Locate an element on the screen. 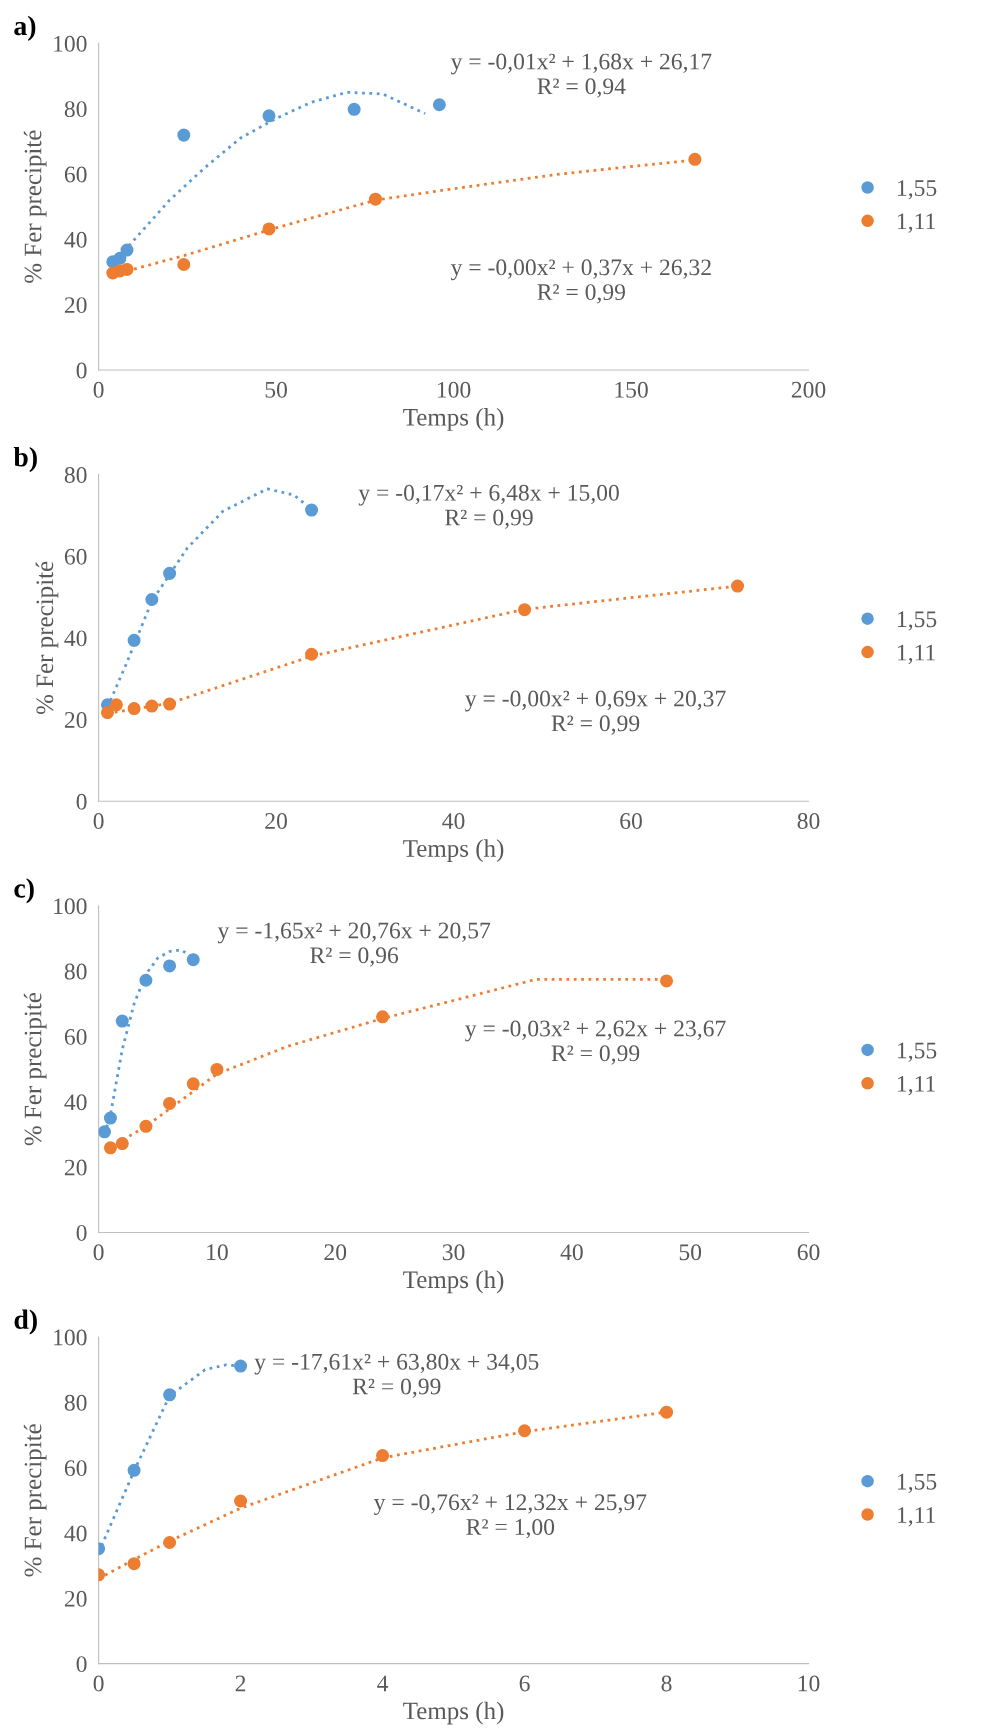 Image resolution: width=986 pixels, height=1733 pixels. annotation: y = -0,17x² + 6,48x + 15,00 R² = 0,99 is located at coordinates (488, 506).